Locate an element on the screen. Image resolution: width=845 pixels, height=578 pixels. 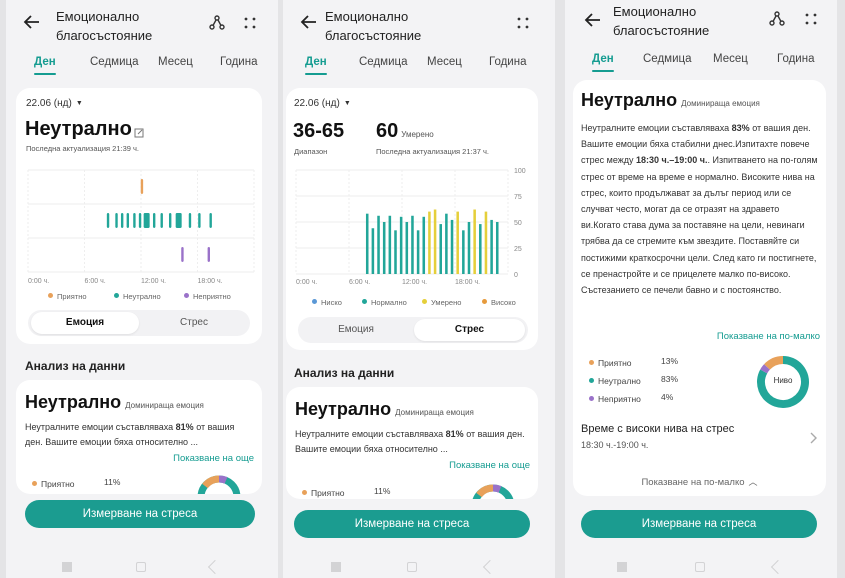
donut-label: Ниво is located at coordinates (783, 380).